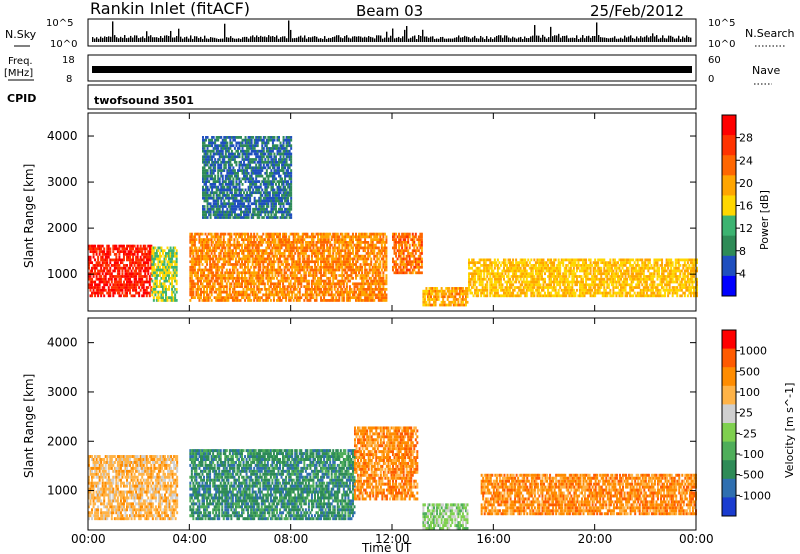 The width and height of the screenshot is (800, 554). Describe the element at coordinates (392, 69) in the screenshot. I see `freq-panel: Freq. [MHz] 18 8 60 0 Nave` at that location.